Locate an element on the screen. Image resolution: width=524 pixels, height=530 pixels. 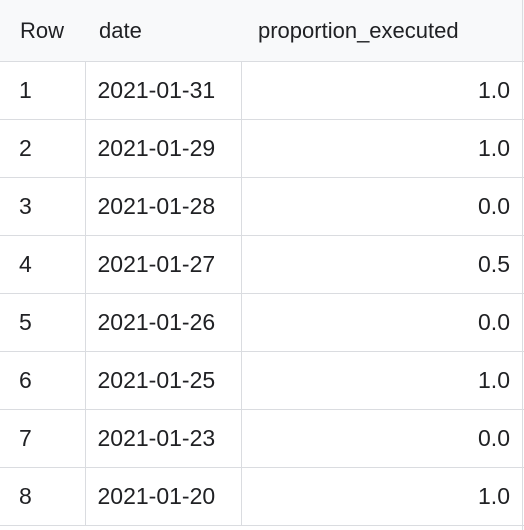
date-cell: 2021-01-20 is located at coordinates (163, 496).